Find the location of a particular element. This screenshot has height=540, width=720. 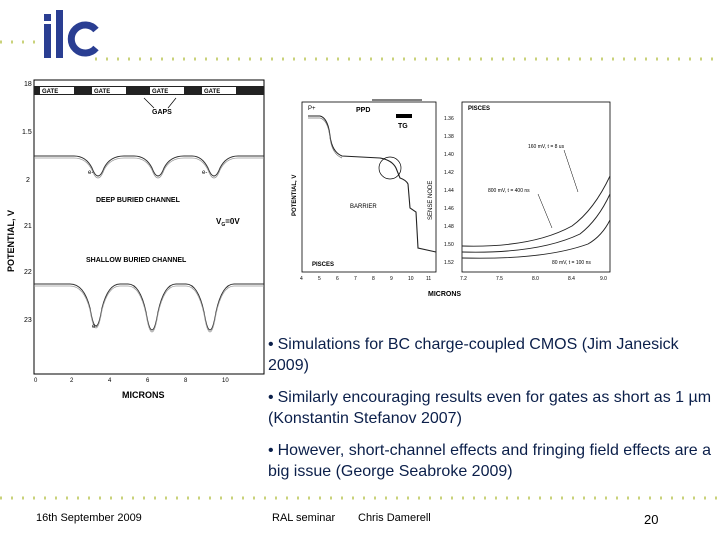

x-tick-1: 0 is located at coordinates (36, 381).